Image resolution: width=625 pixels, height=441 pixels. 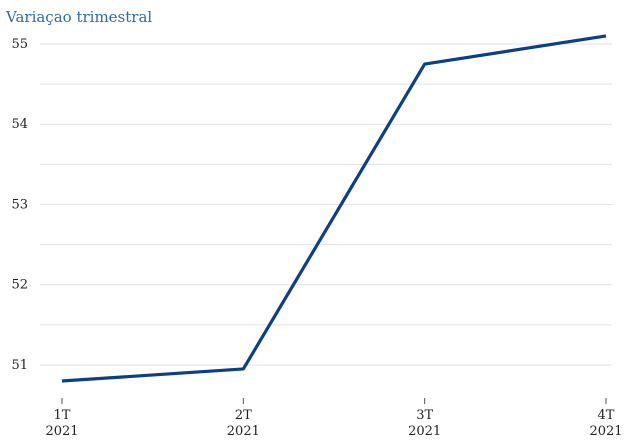 I want to click on x-tick-label: 1T 2021, so click(x=61, y=423).